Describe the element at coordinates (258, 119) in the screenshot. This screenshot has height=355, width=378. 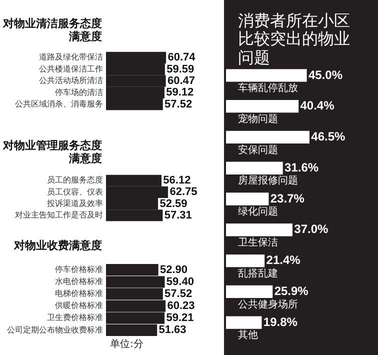
I see `category-label: 宠物问题` at that location.